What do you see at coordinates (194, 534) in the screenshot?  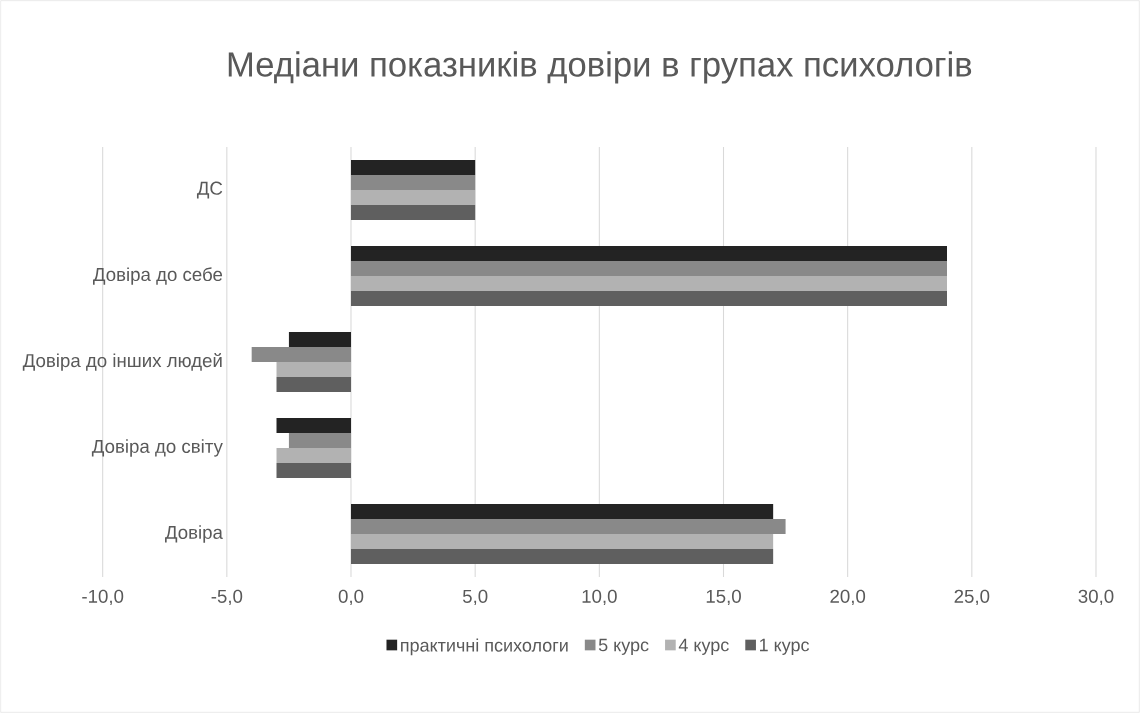 I see `y-tick-label: Довіра` at bounding box center [194, 534].